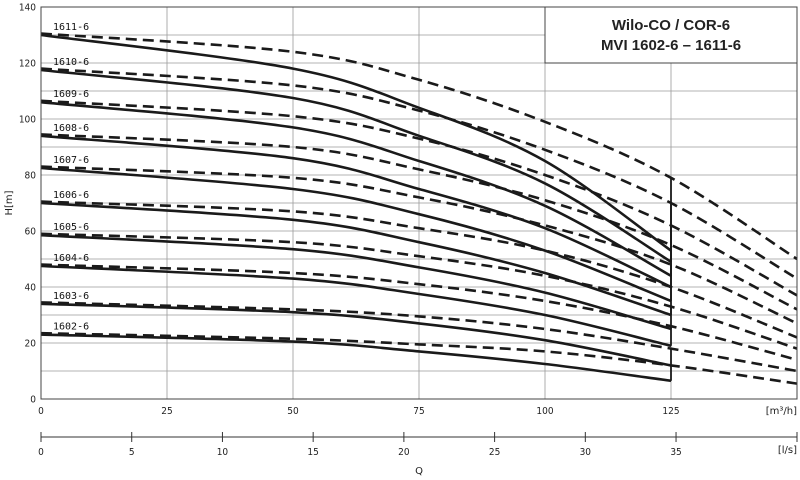 The height and width of the screenshot is (480, 800). What do you see at coordinates (71, 227) in the screenshot?
I see `curve-label-1605-6: 1605-6` at bounding box center [71, 227].